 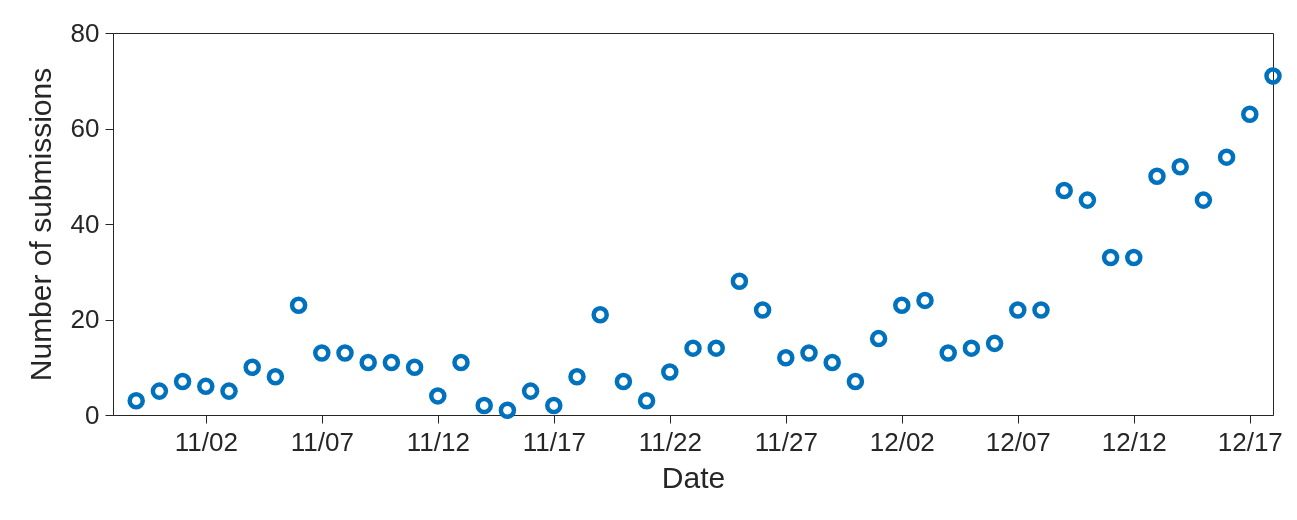 I want to click on x-tick-label: 12/02, so click(x=902, y=441).